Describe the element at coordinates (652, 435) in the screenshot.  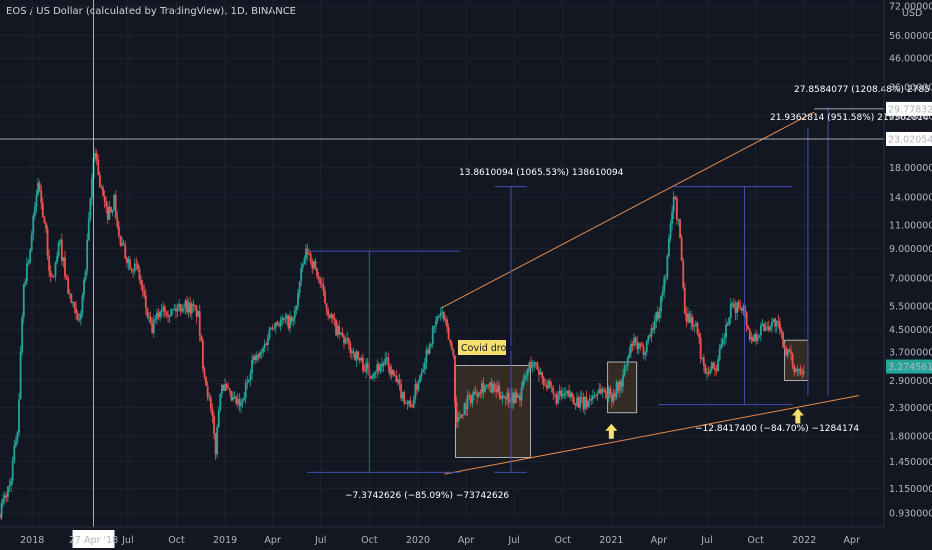
I see `trendline` at that location.